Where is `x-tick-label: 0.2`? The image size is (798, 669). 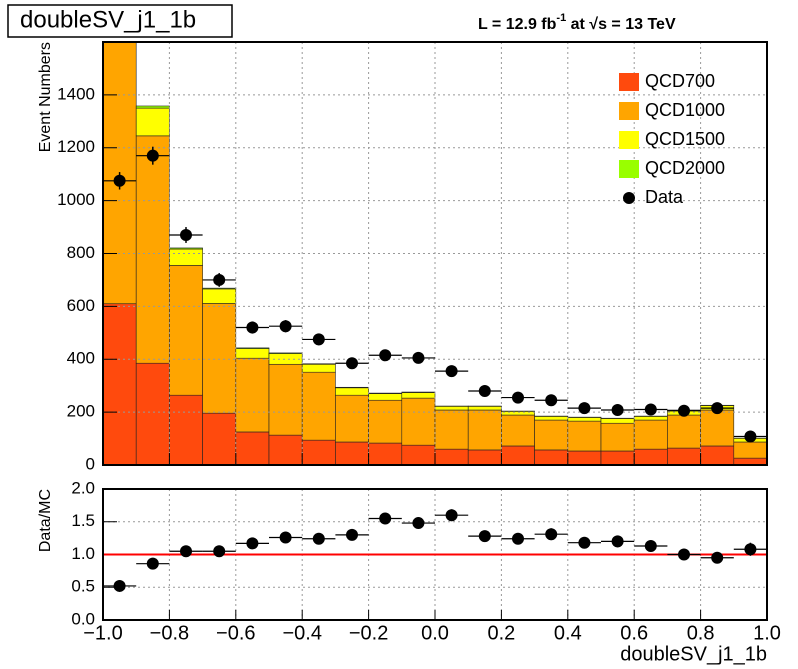
x-tick-label: 0.2 is located at coordinates (501, 633).